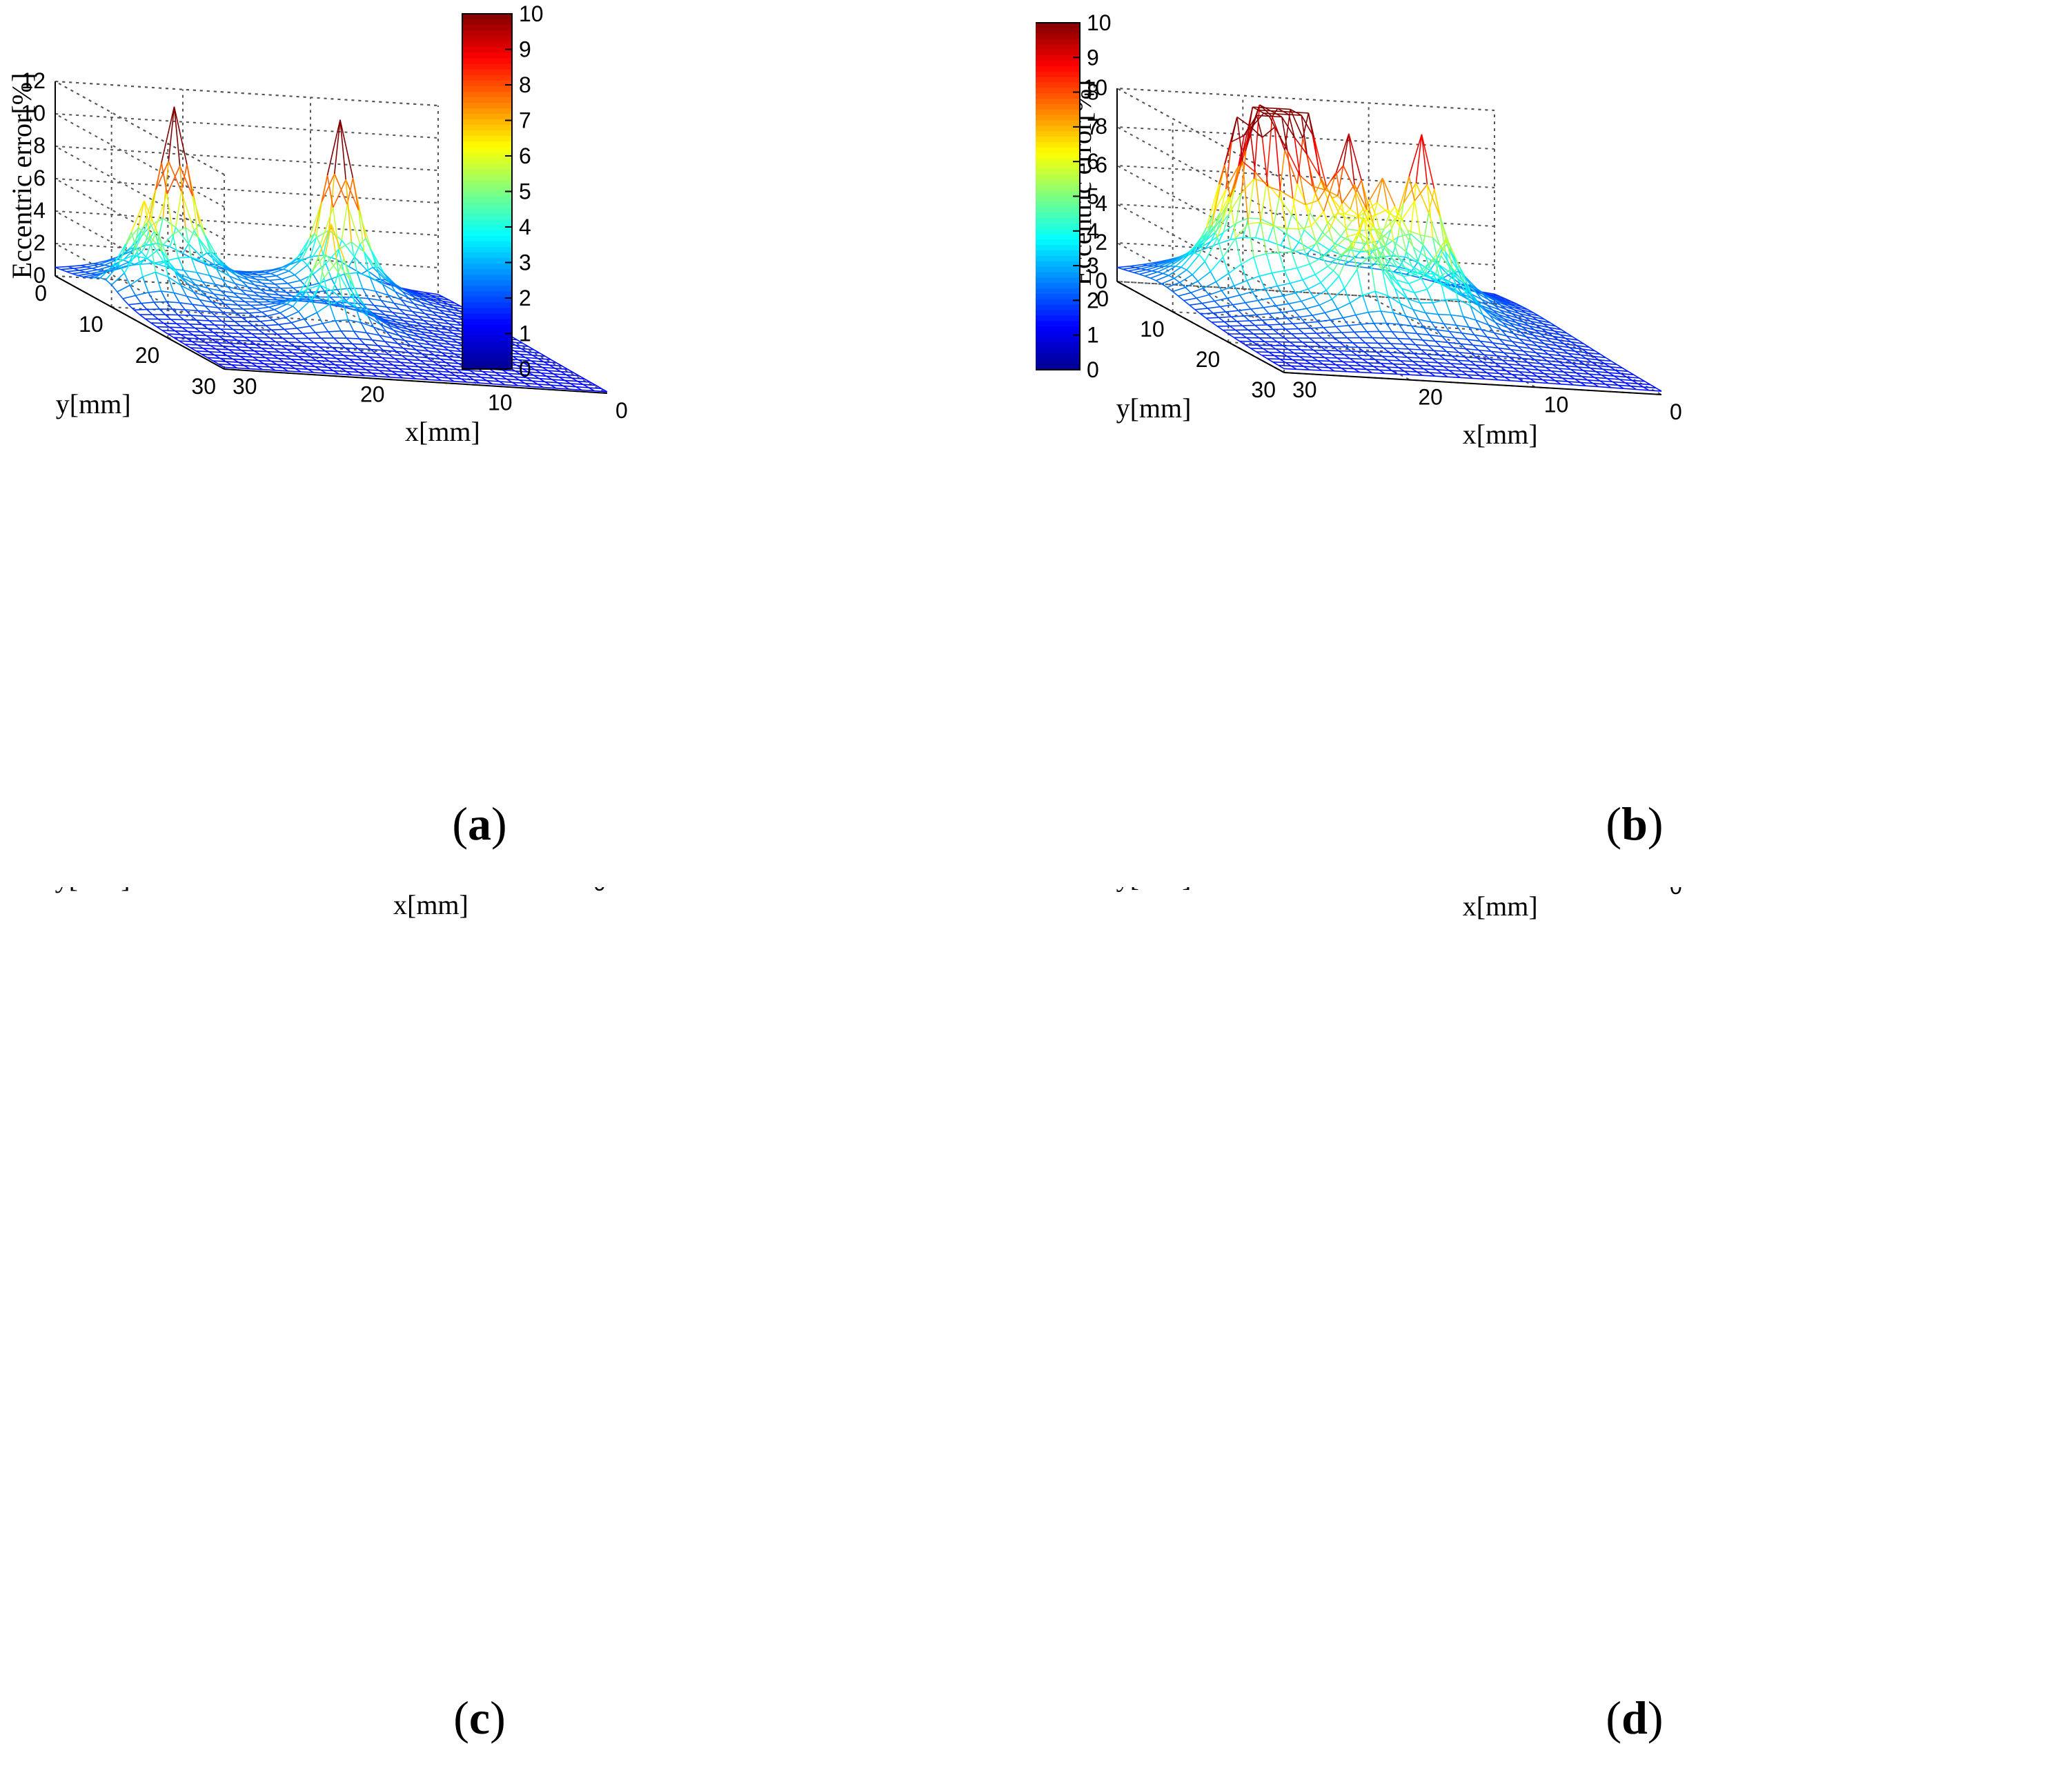  What do you see at coordinates (1676, 411) in the screenshot?
I see `x-tick-label: 0` at bounding box center [1676, 411].